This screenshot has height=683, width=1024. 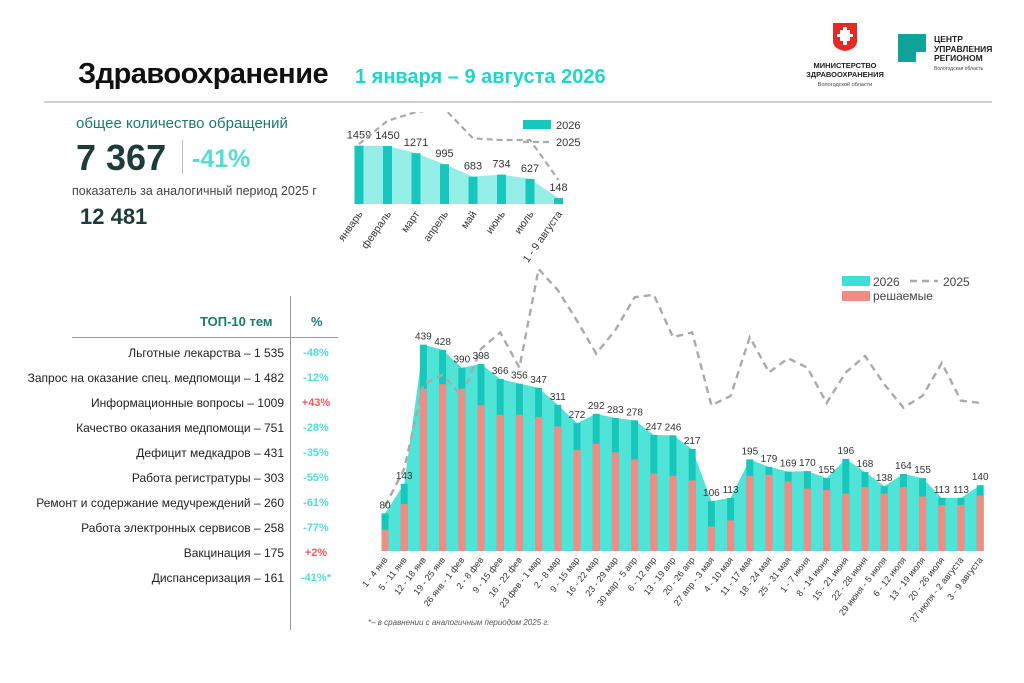 What do you see at coordinates (316, 503) in the screenshot?
I see `topic-pct: -61%` at bounding box center [316, 503].